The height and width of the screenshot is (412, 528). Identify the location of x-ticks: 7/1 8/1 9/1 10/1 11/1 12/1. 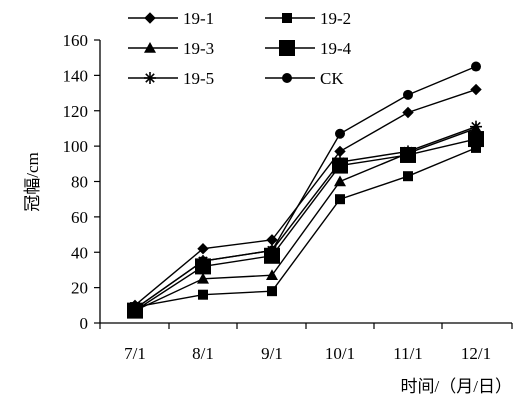
(306, 343).